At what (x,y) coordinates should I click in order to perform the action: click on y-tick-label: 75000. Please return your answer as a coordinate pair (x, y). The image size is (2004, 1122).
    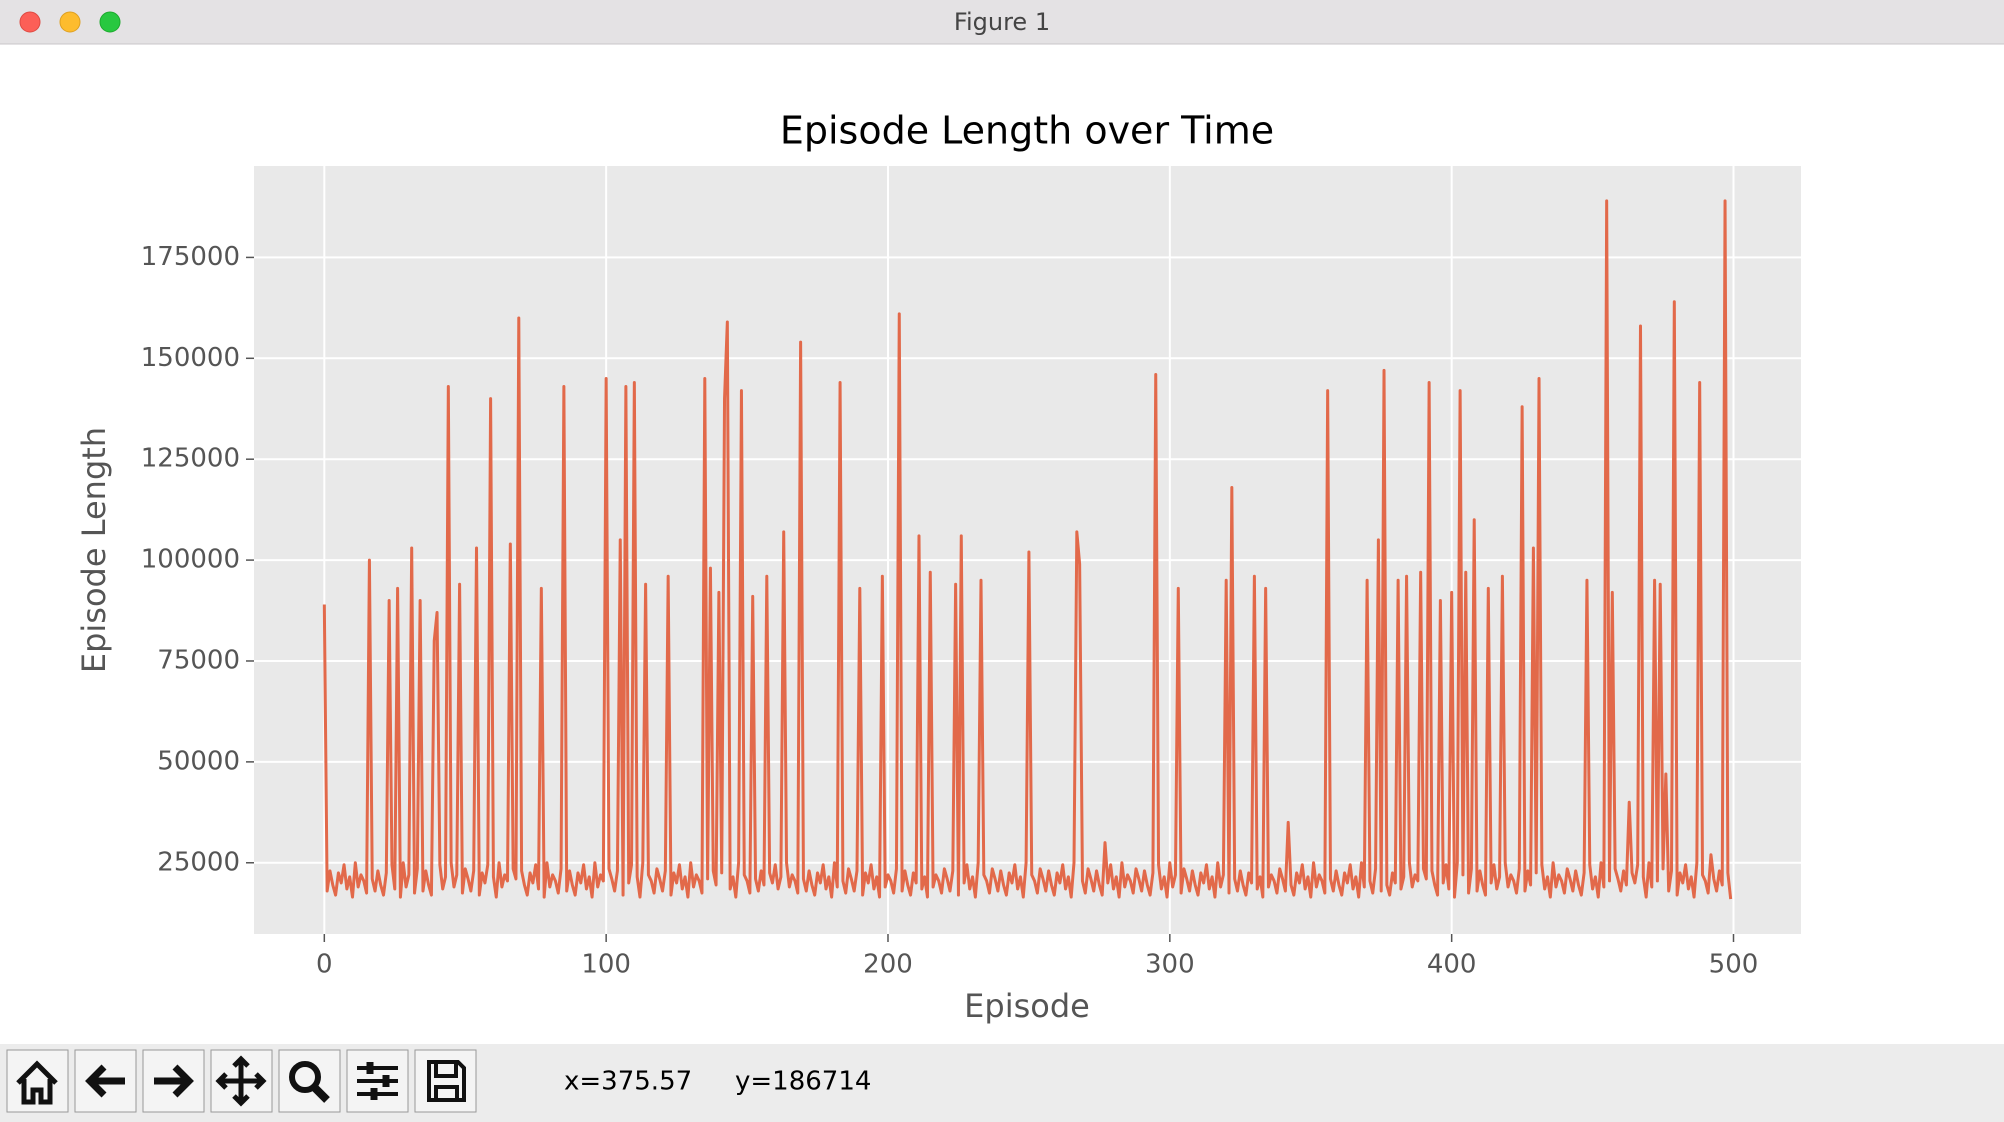
    Looking at the image, I should click on (198, 660).